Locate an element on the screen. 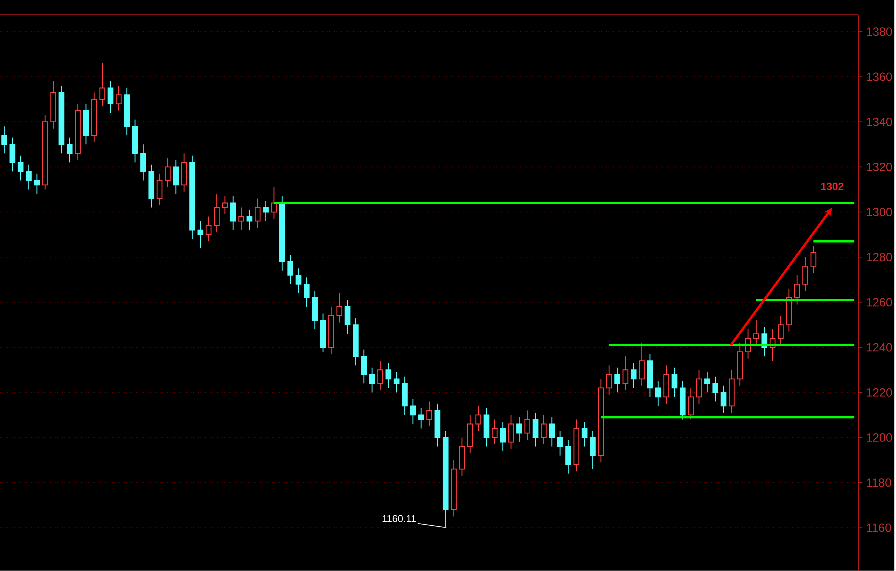  y-tick-label: 1380 is located at coordinates (879, 32).